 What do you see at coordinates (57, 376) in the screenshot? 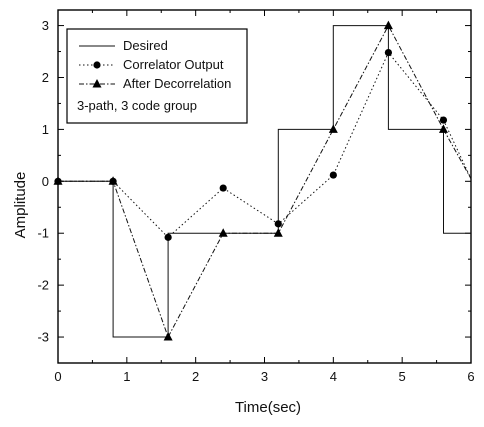
I see `x-tick-label-0: 0` at bounding box center [57, 376].